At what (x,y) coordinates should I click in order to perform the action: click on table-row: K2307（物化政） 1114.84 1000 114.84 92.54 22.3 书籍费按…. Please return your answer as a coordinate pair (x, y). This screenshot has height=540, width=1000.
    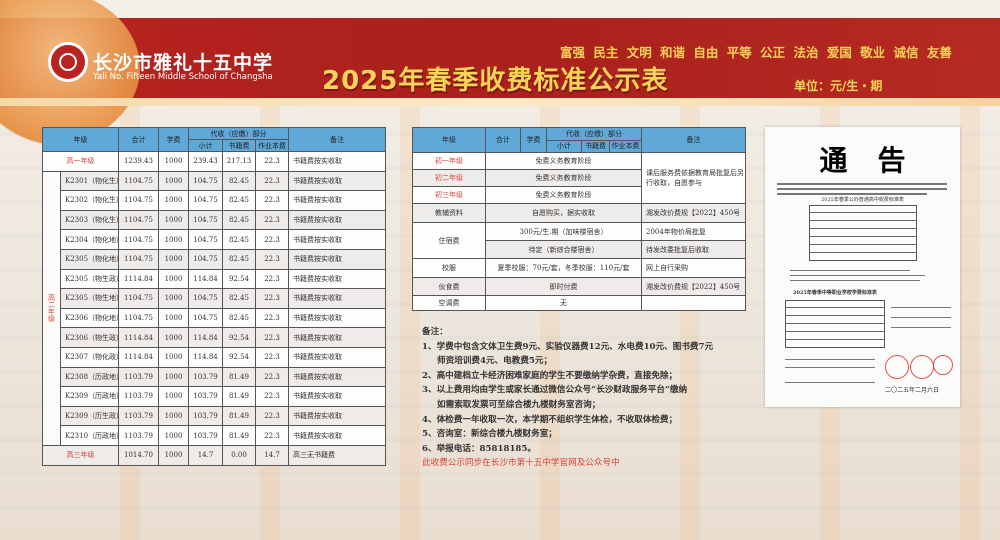
    Looking at the image, I should click on (214, 357).